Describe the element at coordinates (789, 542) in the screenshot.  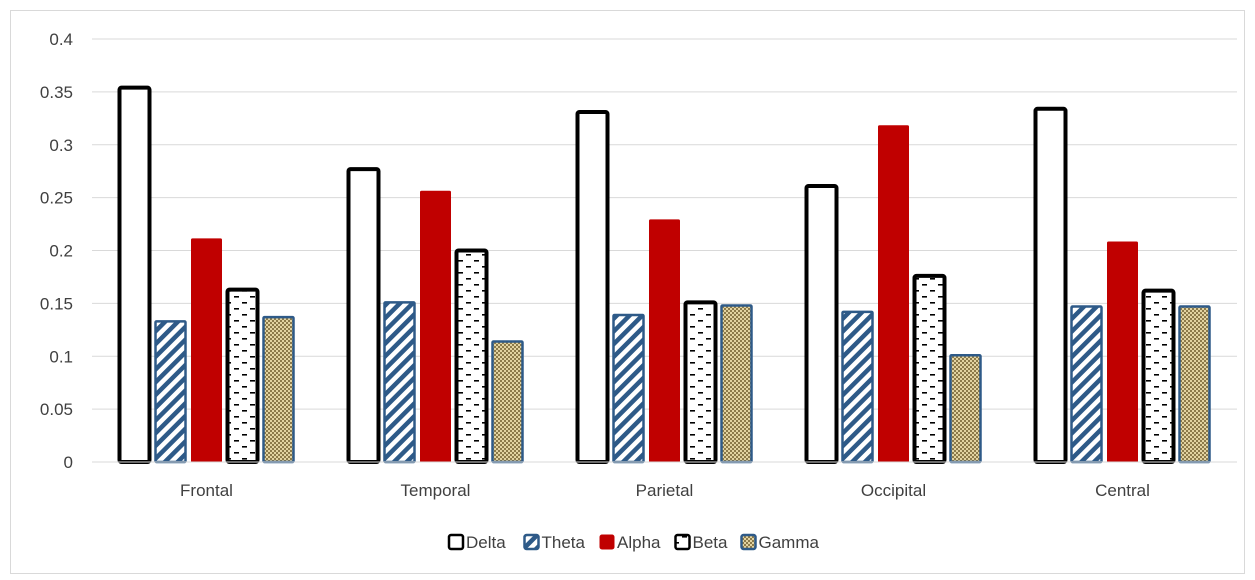
I see `legend-label-gamma: Gamma` at that location.